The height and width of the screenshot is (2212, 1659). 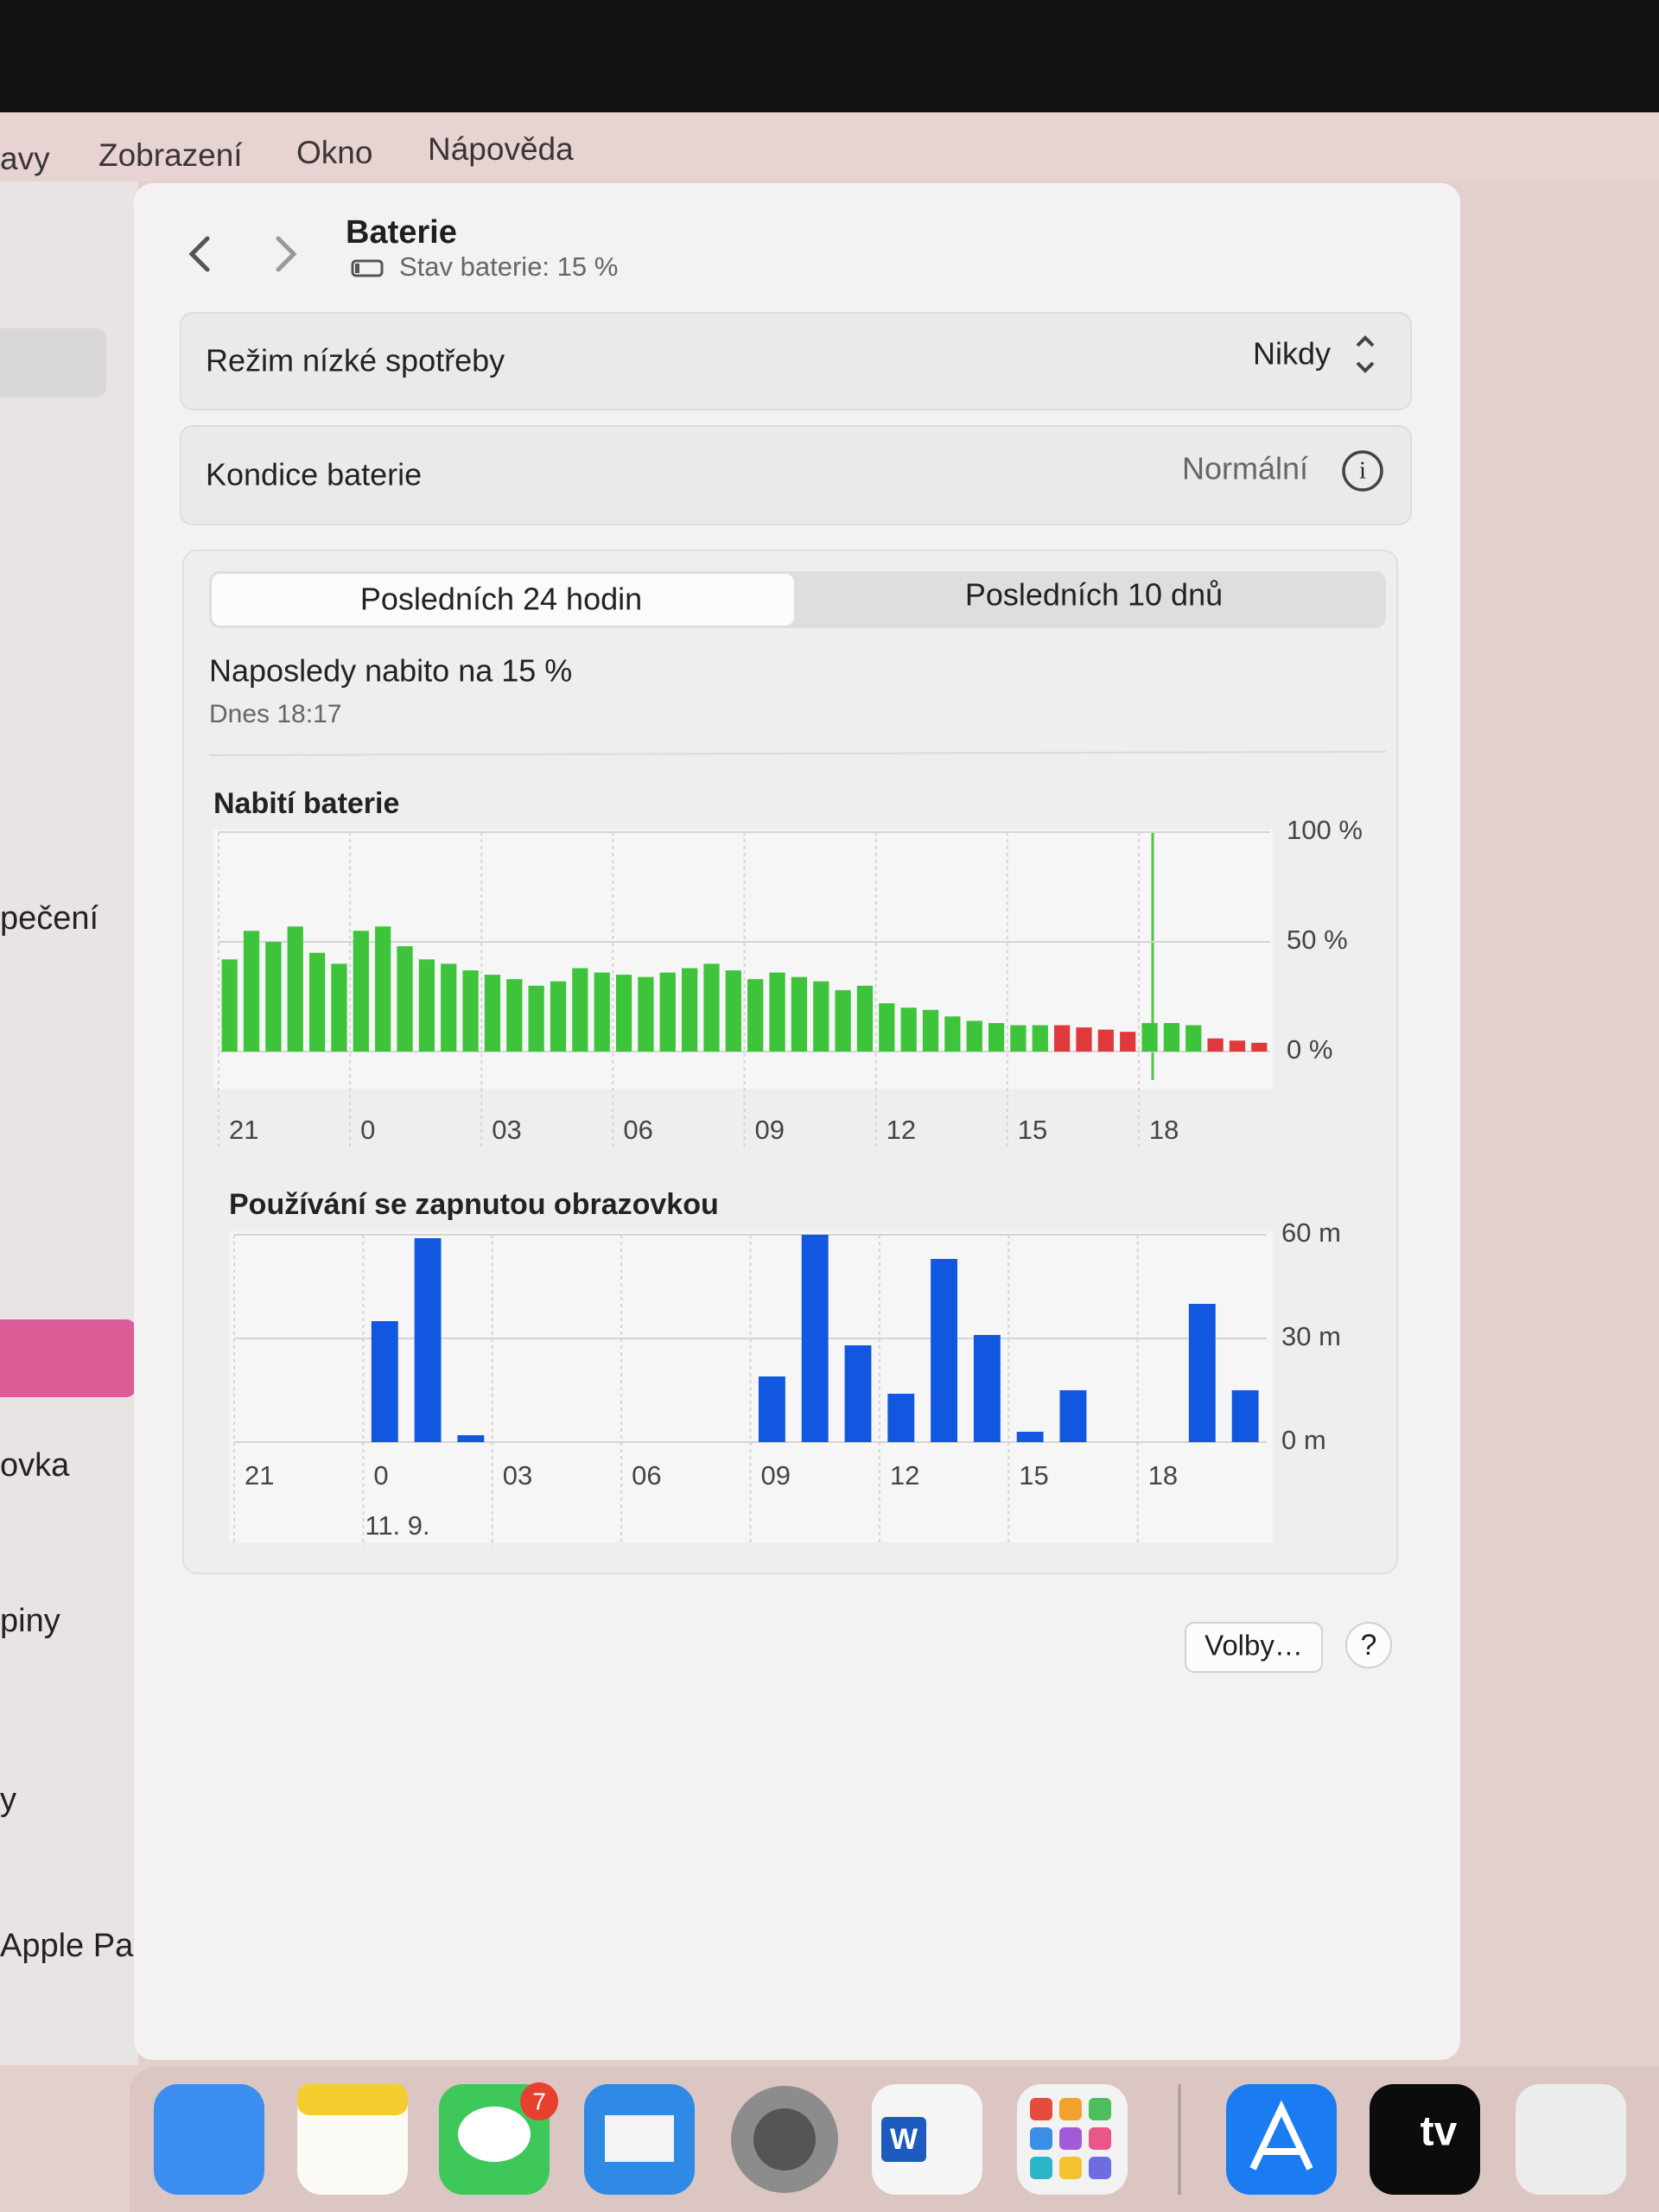 What do you see at coordinates (352, 2099) in the screenshot?
I see `dock-notes-top` at bounding box center [352, 2099].